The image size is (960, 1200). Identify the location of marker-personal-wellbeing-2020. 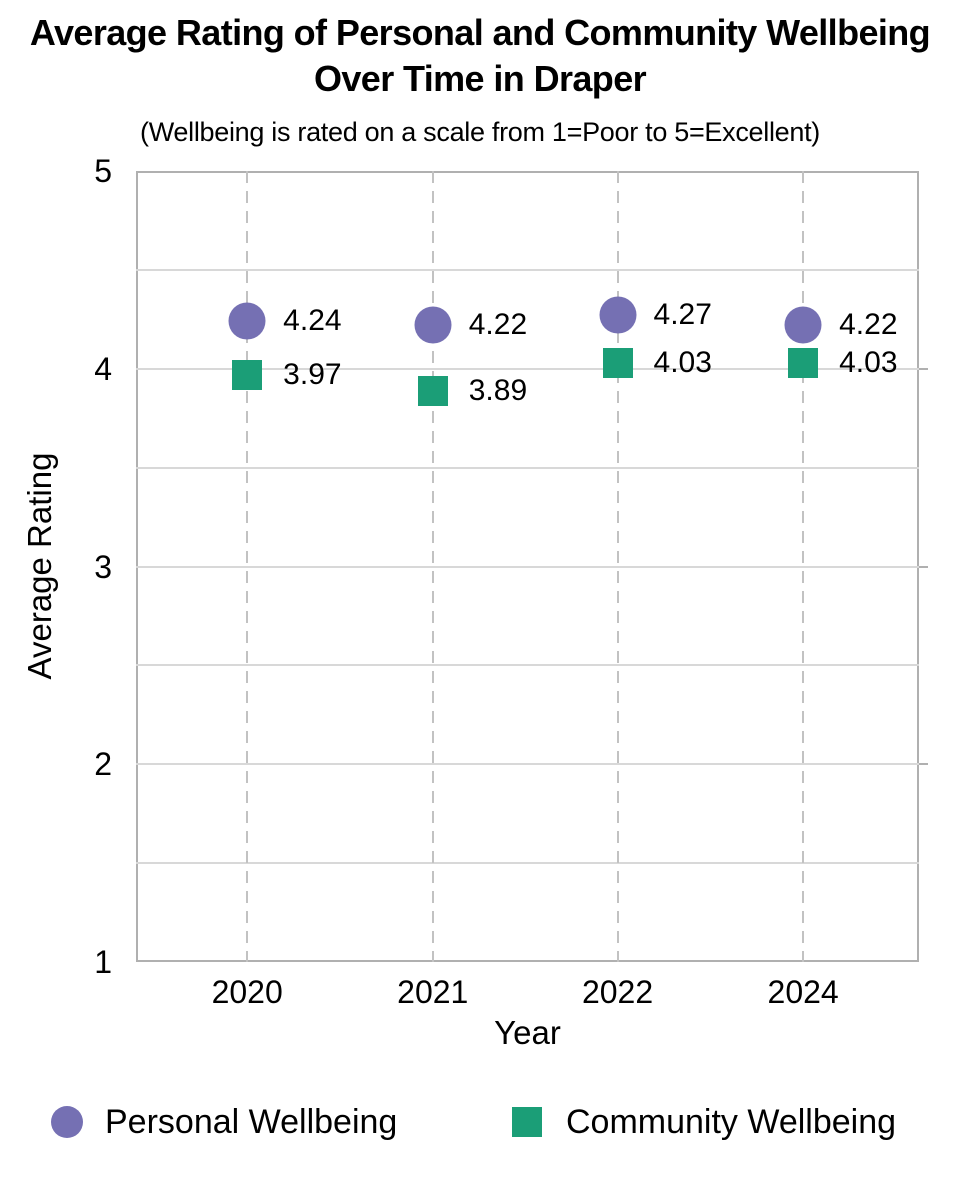
(247, 321).